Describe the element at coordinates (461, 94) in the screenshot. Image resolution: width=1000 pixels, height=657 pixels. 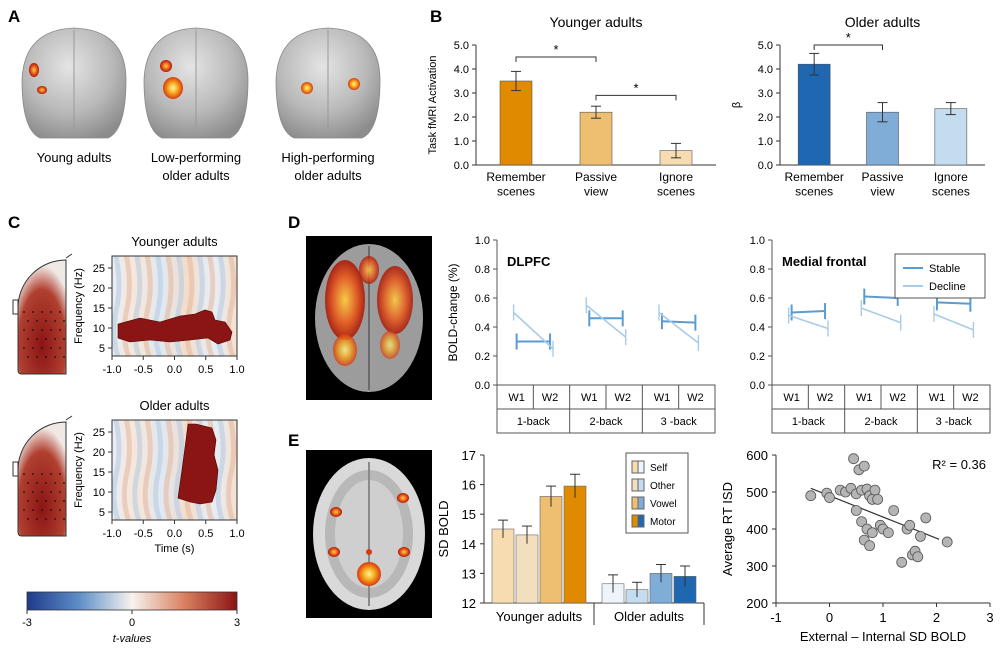
I see `y-tick-label: 3.0` at that location.